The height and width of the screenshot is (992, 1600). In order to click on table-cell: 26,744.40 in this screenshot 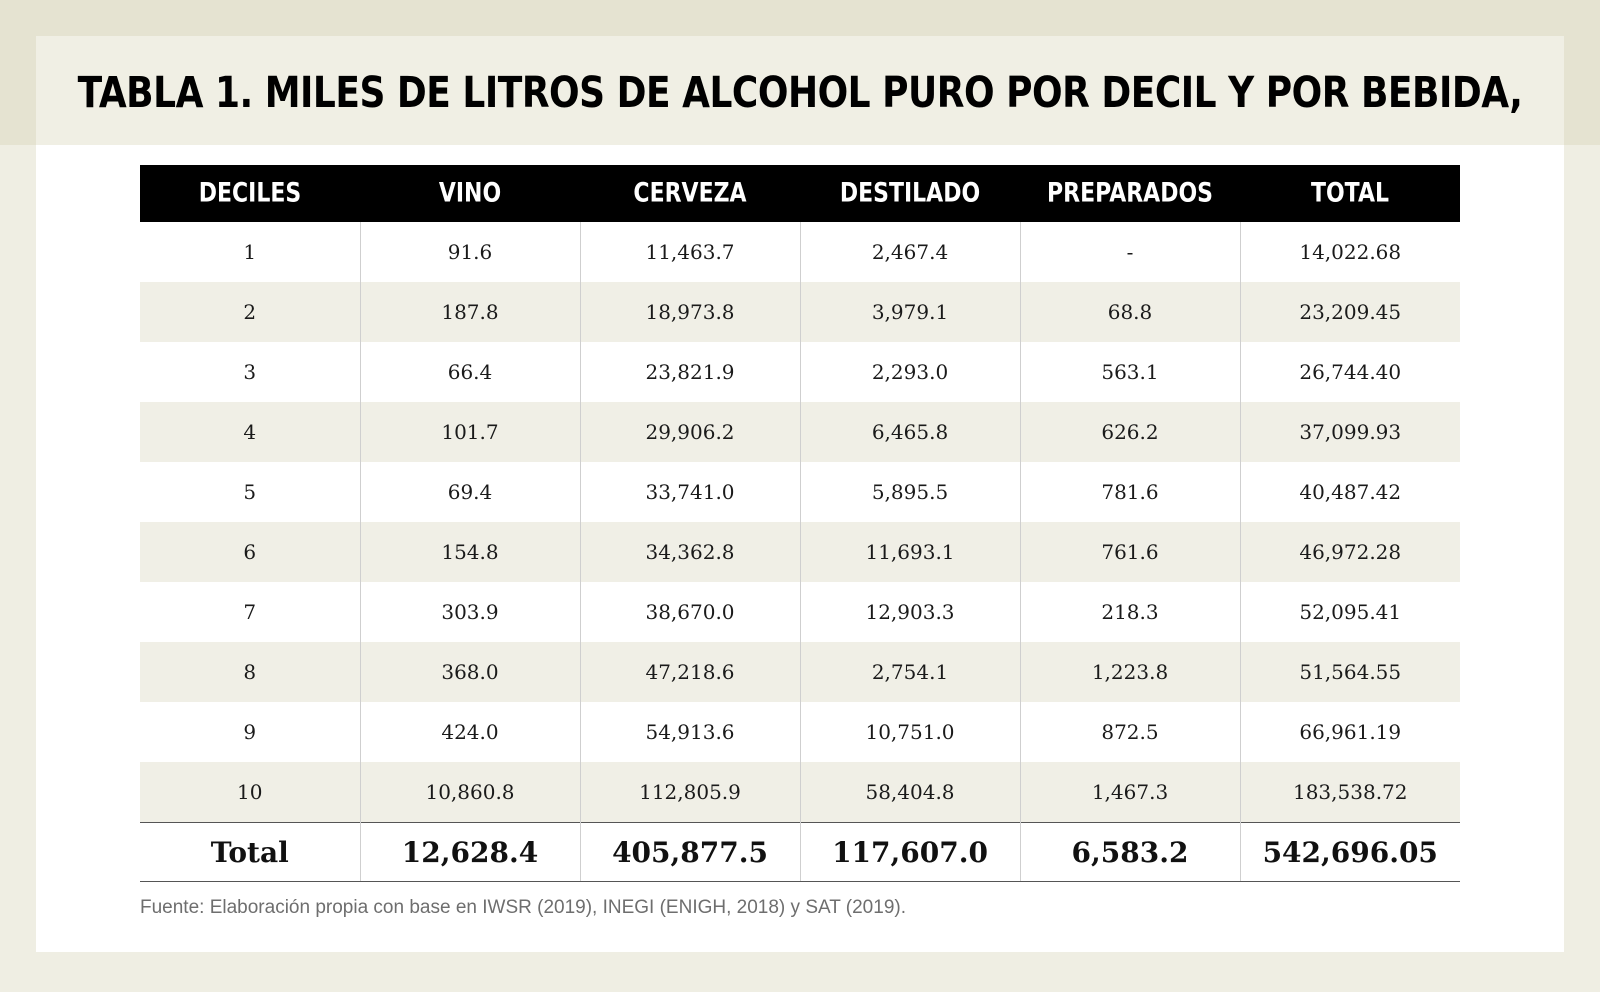, I will do `click(1349, 372)`.